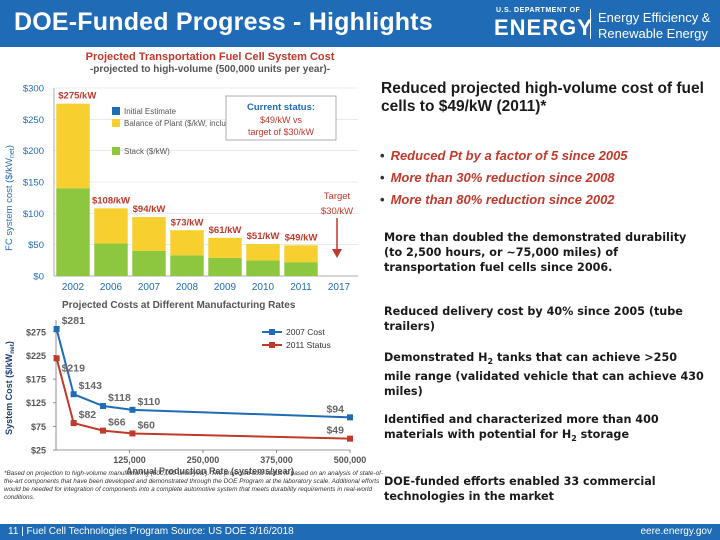  I want to click on callout-line2: target of $30/kW, so click(281, 132).